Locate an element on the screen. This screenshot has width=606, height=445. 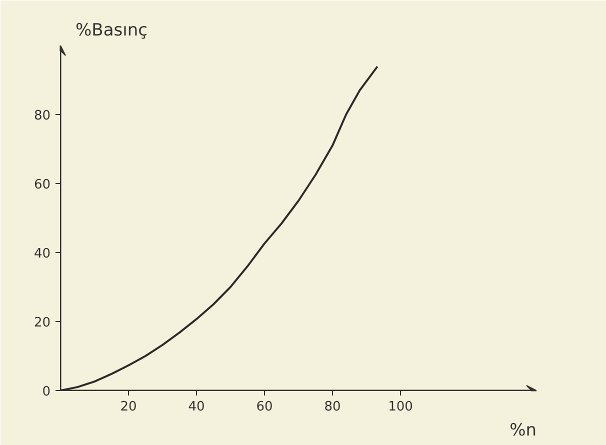
y-tick-label: 80 is located at coordinates (42, 116).